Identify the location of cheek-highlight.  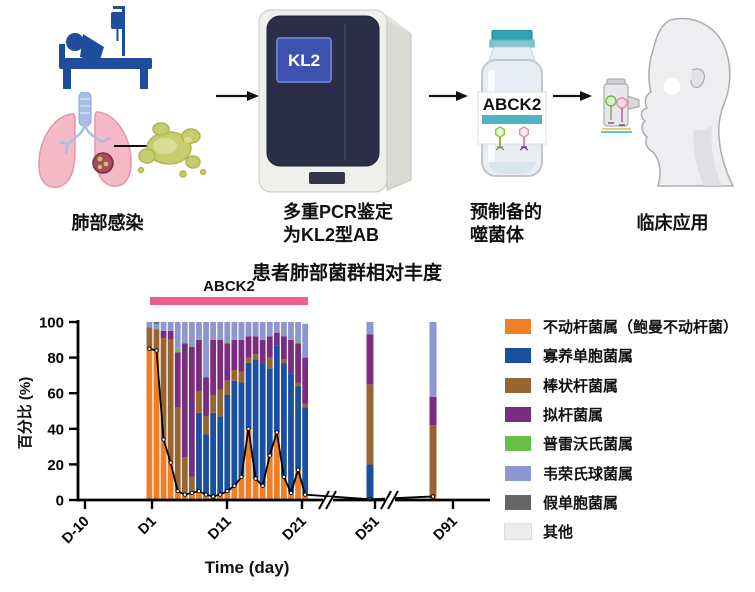
(672, 86).